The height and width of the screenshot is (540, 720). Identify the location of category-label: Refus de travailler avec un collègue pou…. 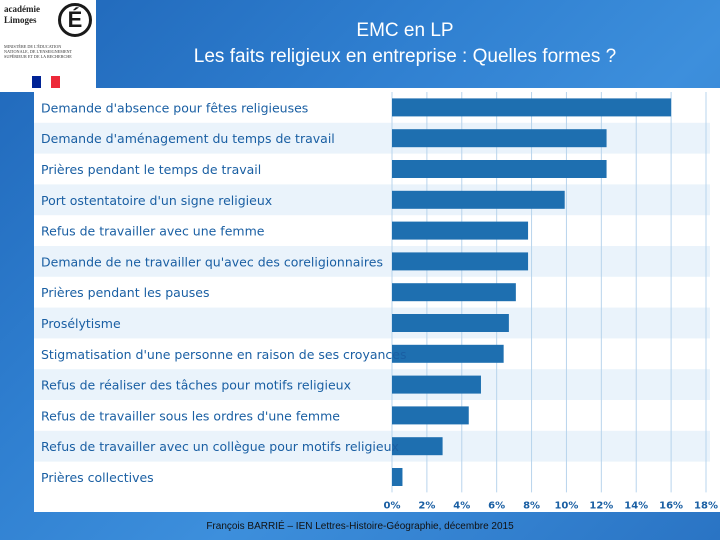
(220, 446).